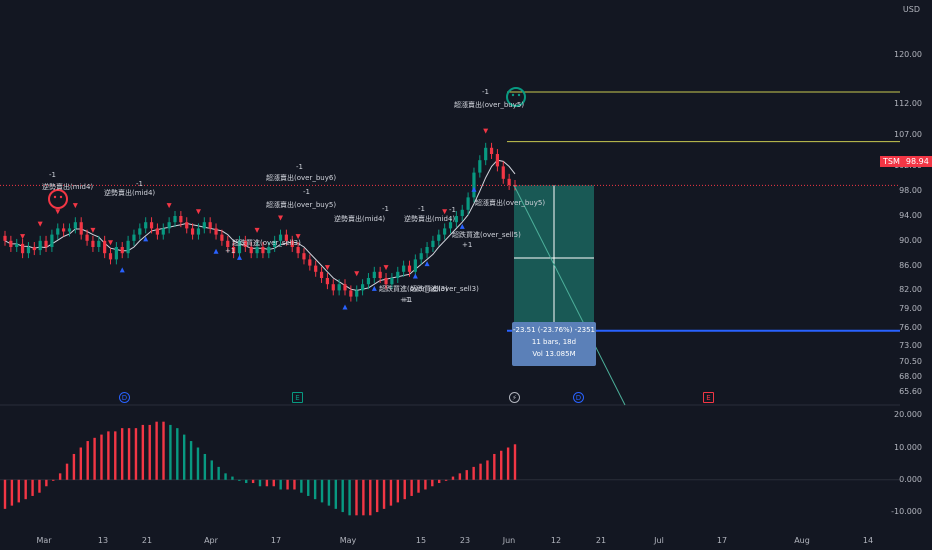 This screenshot has height=550, width=932. Describe the element at coordinates (906, 512) in the screenshot. I see `osc-tick-label: -10.000` at that location.